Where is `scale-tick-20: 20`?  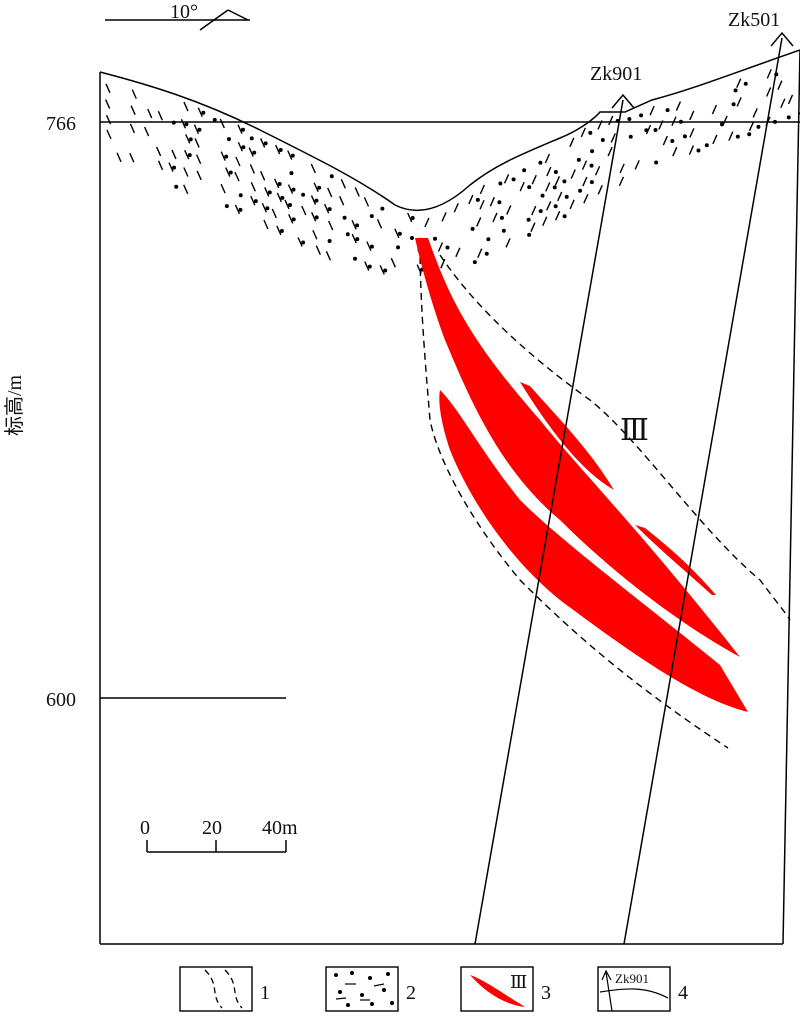
scale-tick-20: 20 is located at coordinates (212, 828).